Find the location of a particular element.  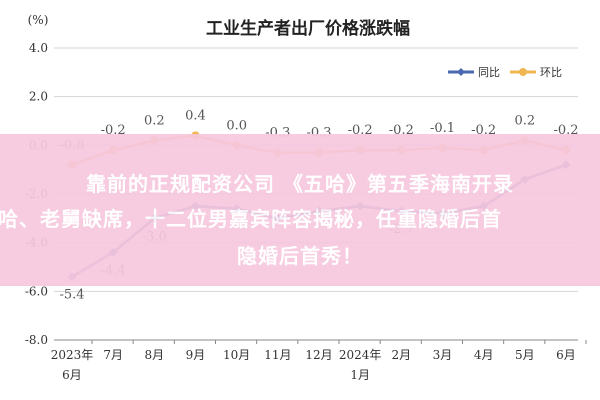

legend: 同比 环比 is located at coordinates (505, 72).